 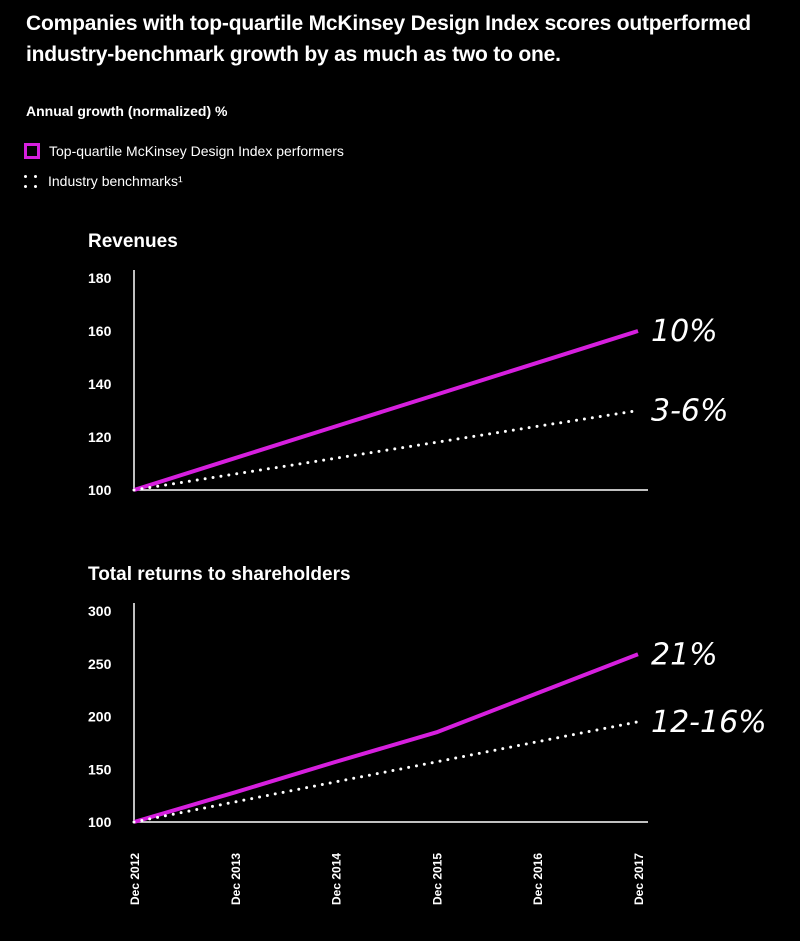 I want to click on x-tick-label-1: Dec 2013, so click(x=236, y=879).